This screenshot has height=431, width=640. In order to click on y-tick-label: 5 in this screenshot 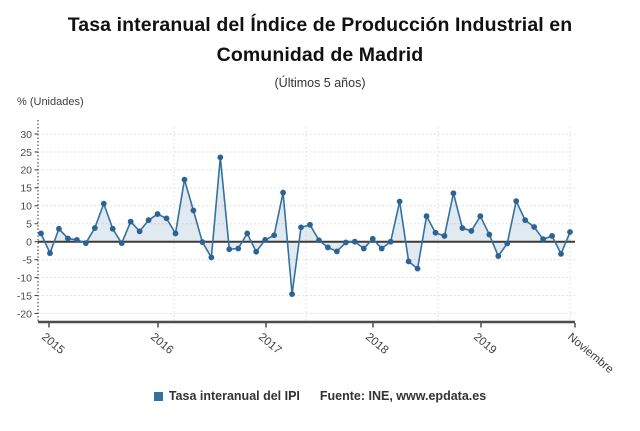, I will do `click(29, 225)`.